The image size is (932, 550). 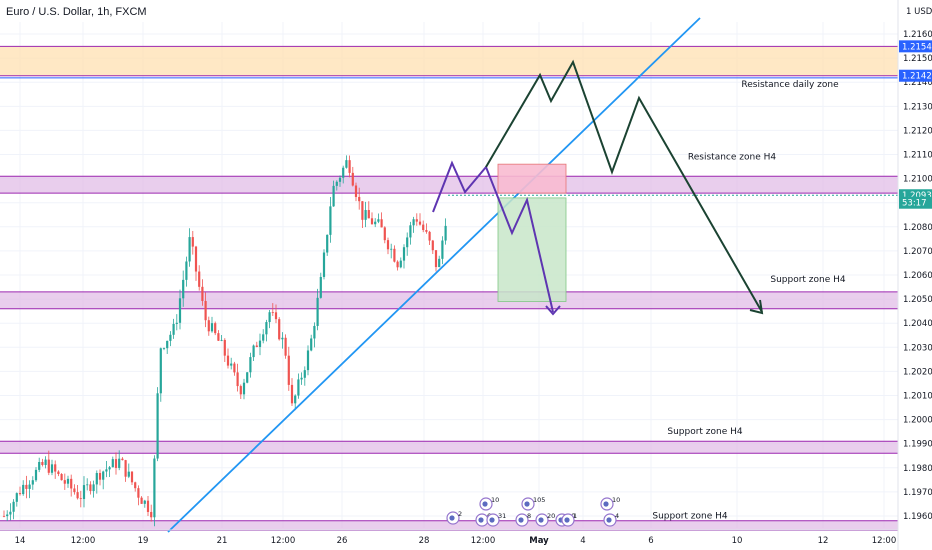 I want to click on event-badge-count: 31, so click(x=502, y=516).